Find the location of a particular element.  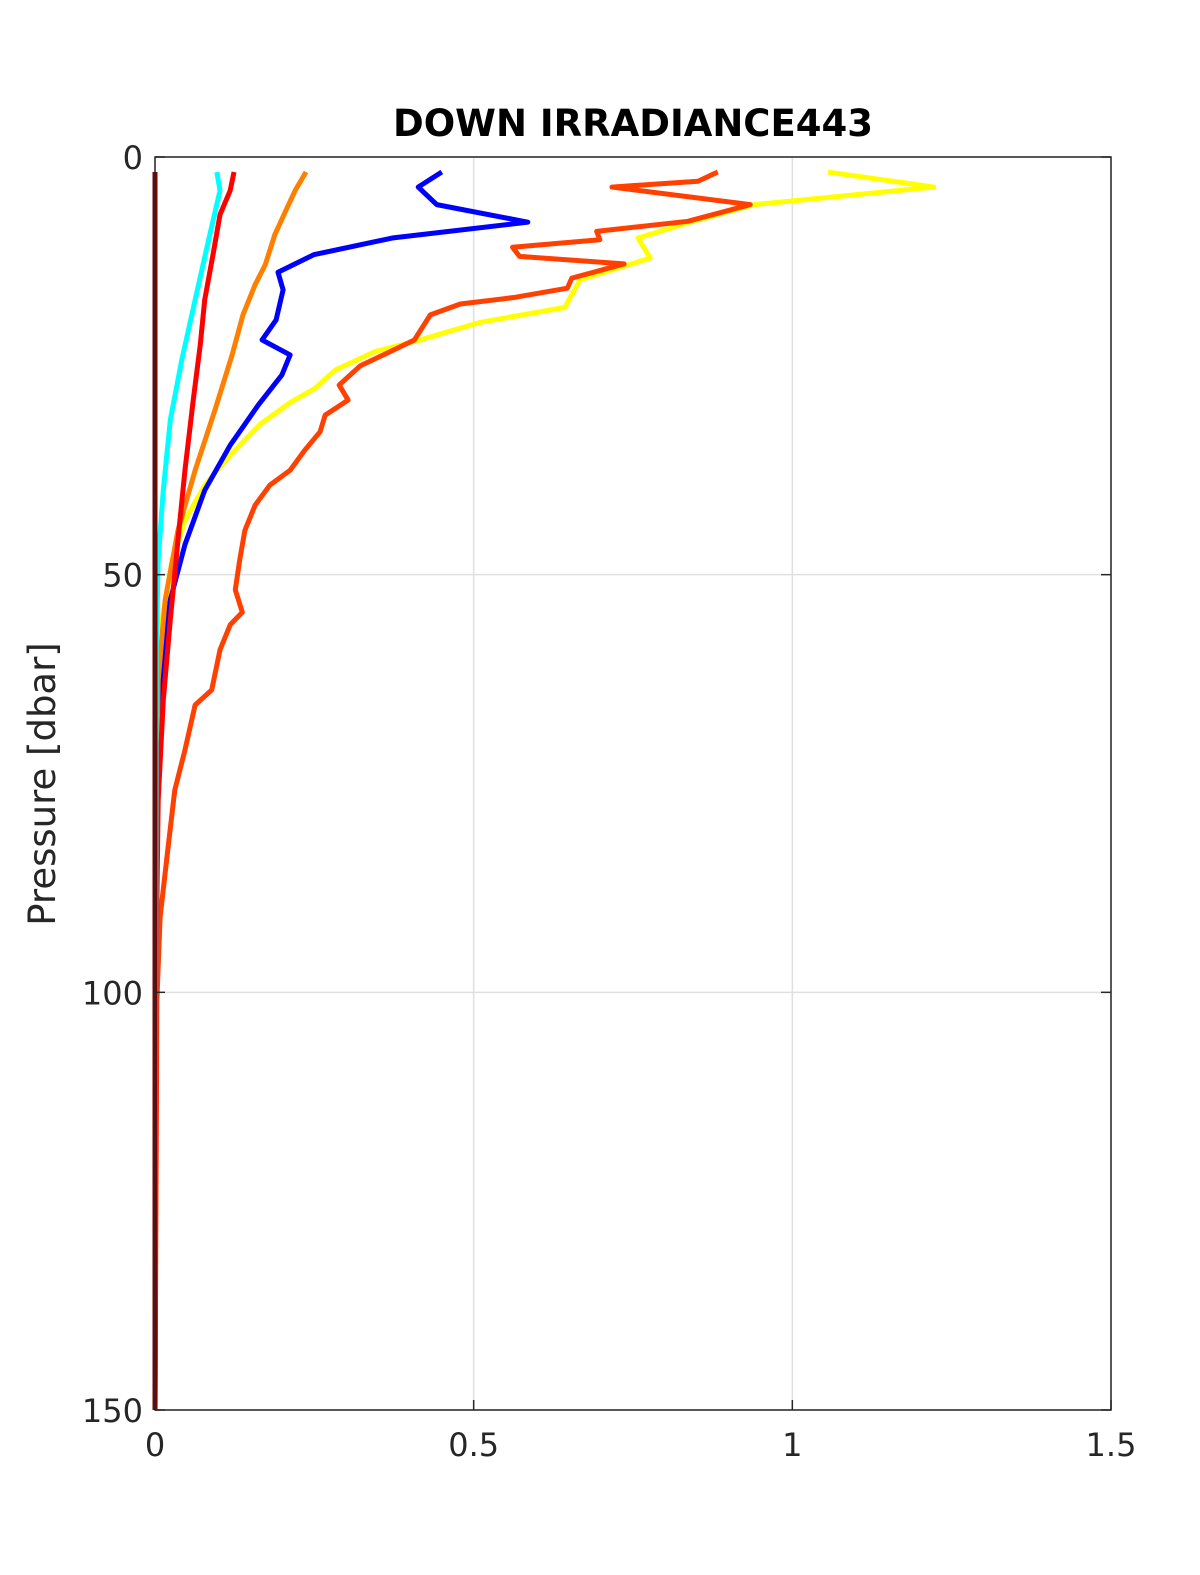

y-axis-label: Pressure [dbar] is located at coordinates (42, 783).